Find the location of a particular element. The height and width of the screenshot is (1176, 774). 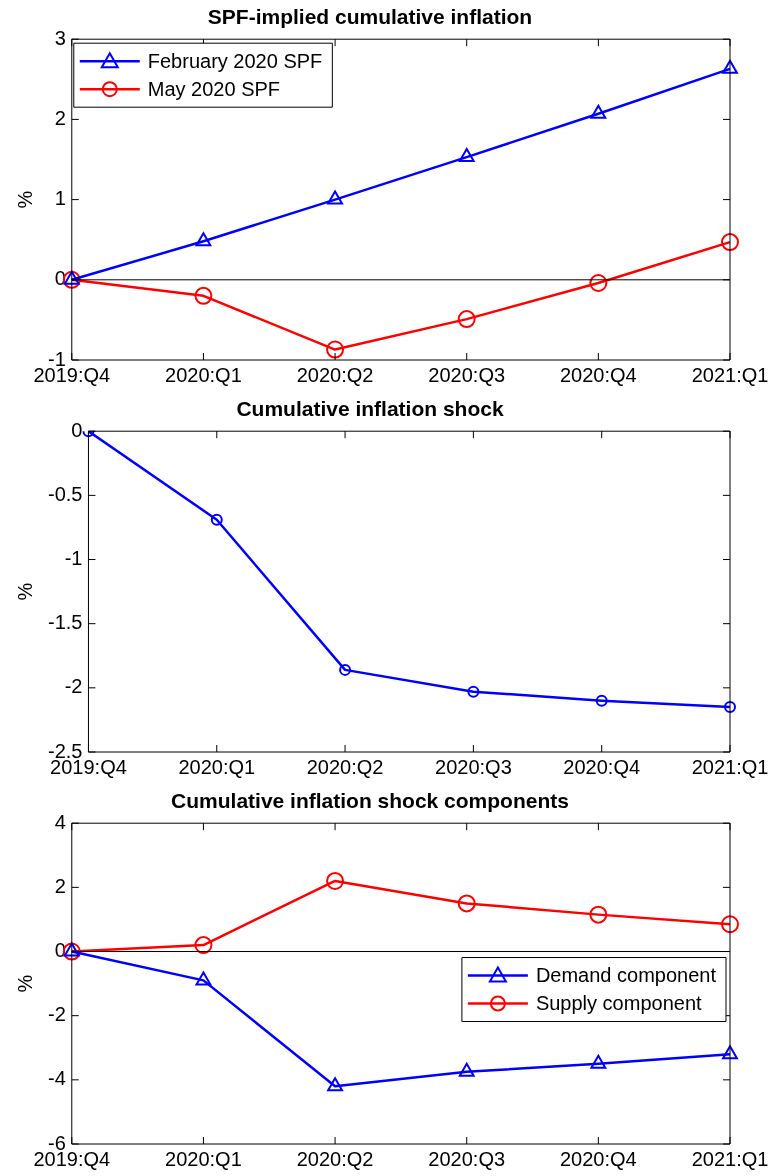

chart-title: Cumulative inflation shock components is located at coordinates (370, 801).